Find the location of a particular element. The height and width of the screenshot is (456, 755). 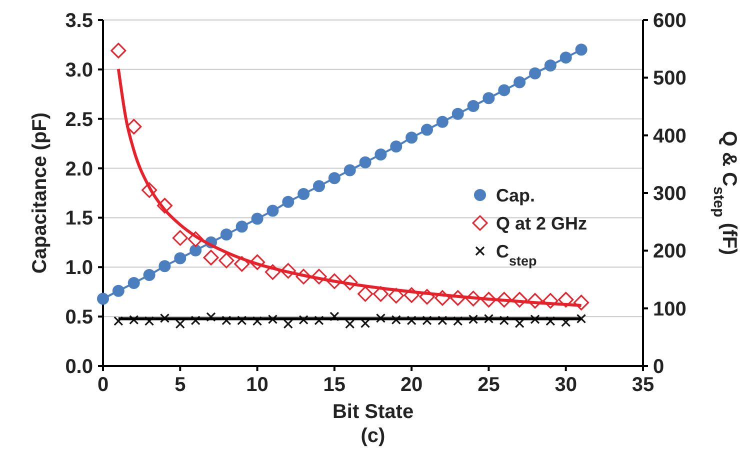

y2-tick-label: 0 is located at coordinates (658, 367).